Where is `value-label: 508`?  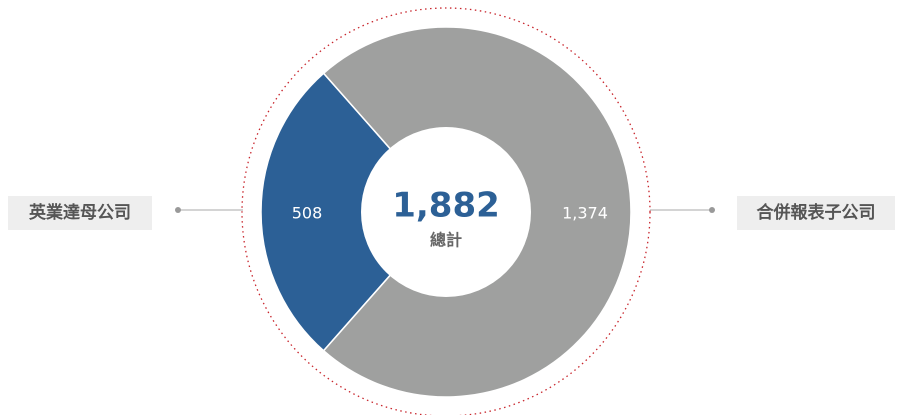
value-label: 508 is located at coordinates (307, 213).